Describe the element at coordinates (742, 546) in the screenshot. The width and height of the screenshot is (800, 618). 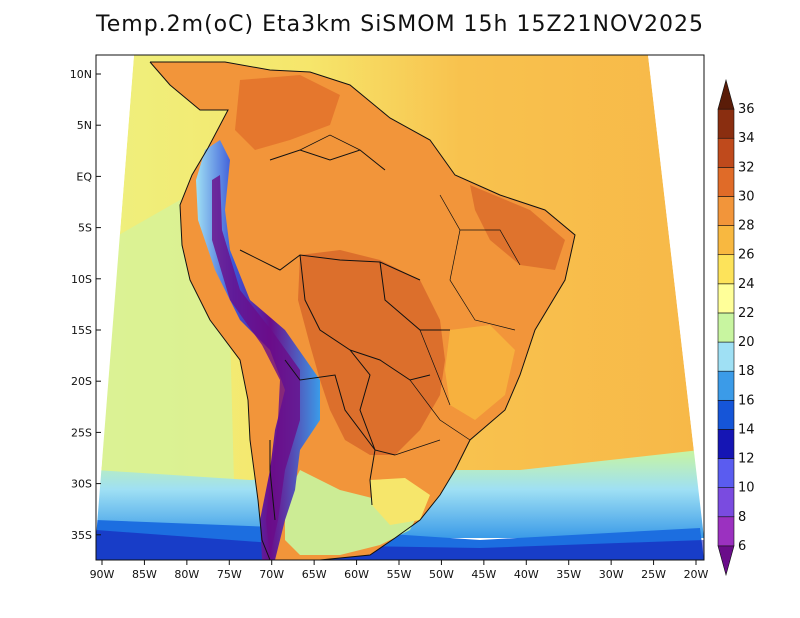
I see `colorbar-label: 6` at that location.